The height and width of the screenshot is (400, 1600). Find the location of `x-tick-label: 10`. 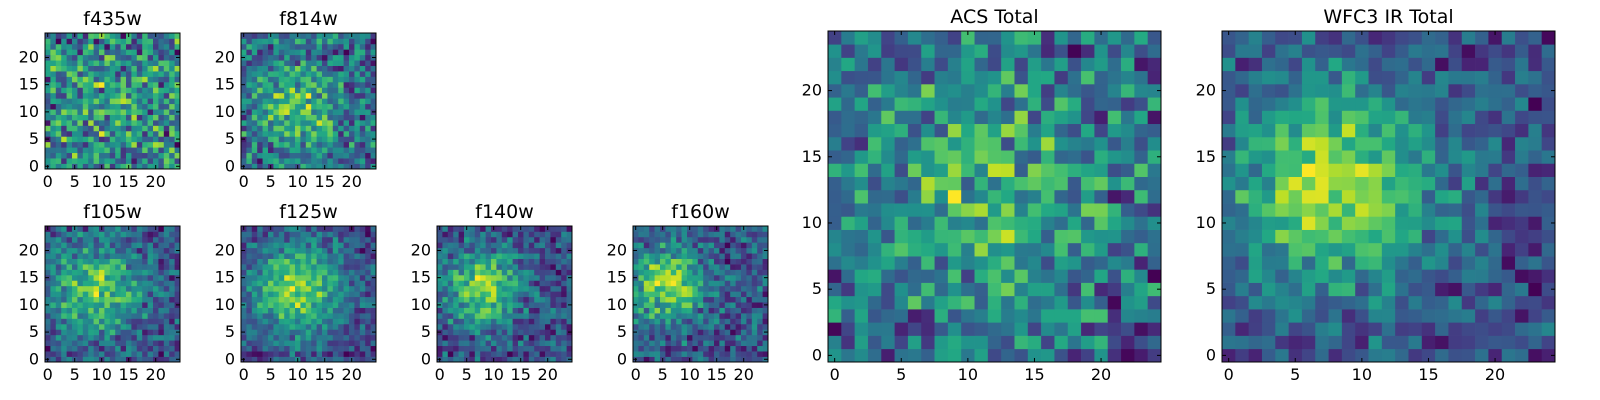

x-tick-label: 10 is located at coordinates (968, 374).